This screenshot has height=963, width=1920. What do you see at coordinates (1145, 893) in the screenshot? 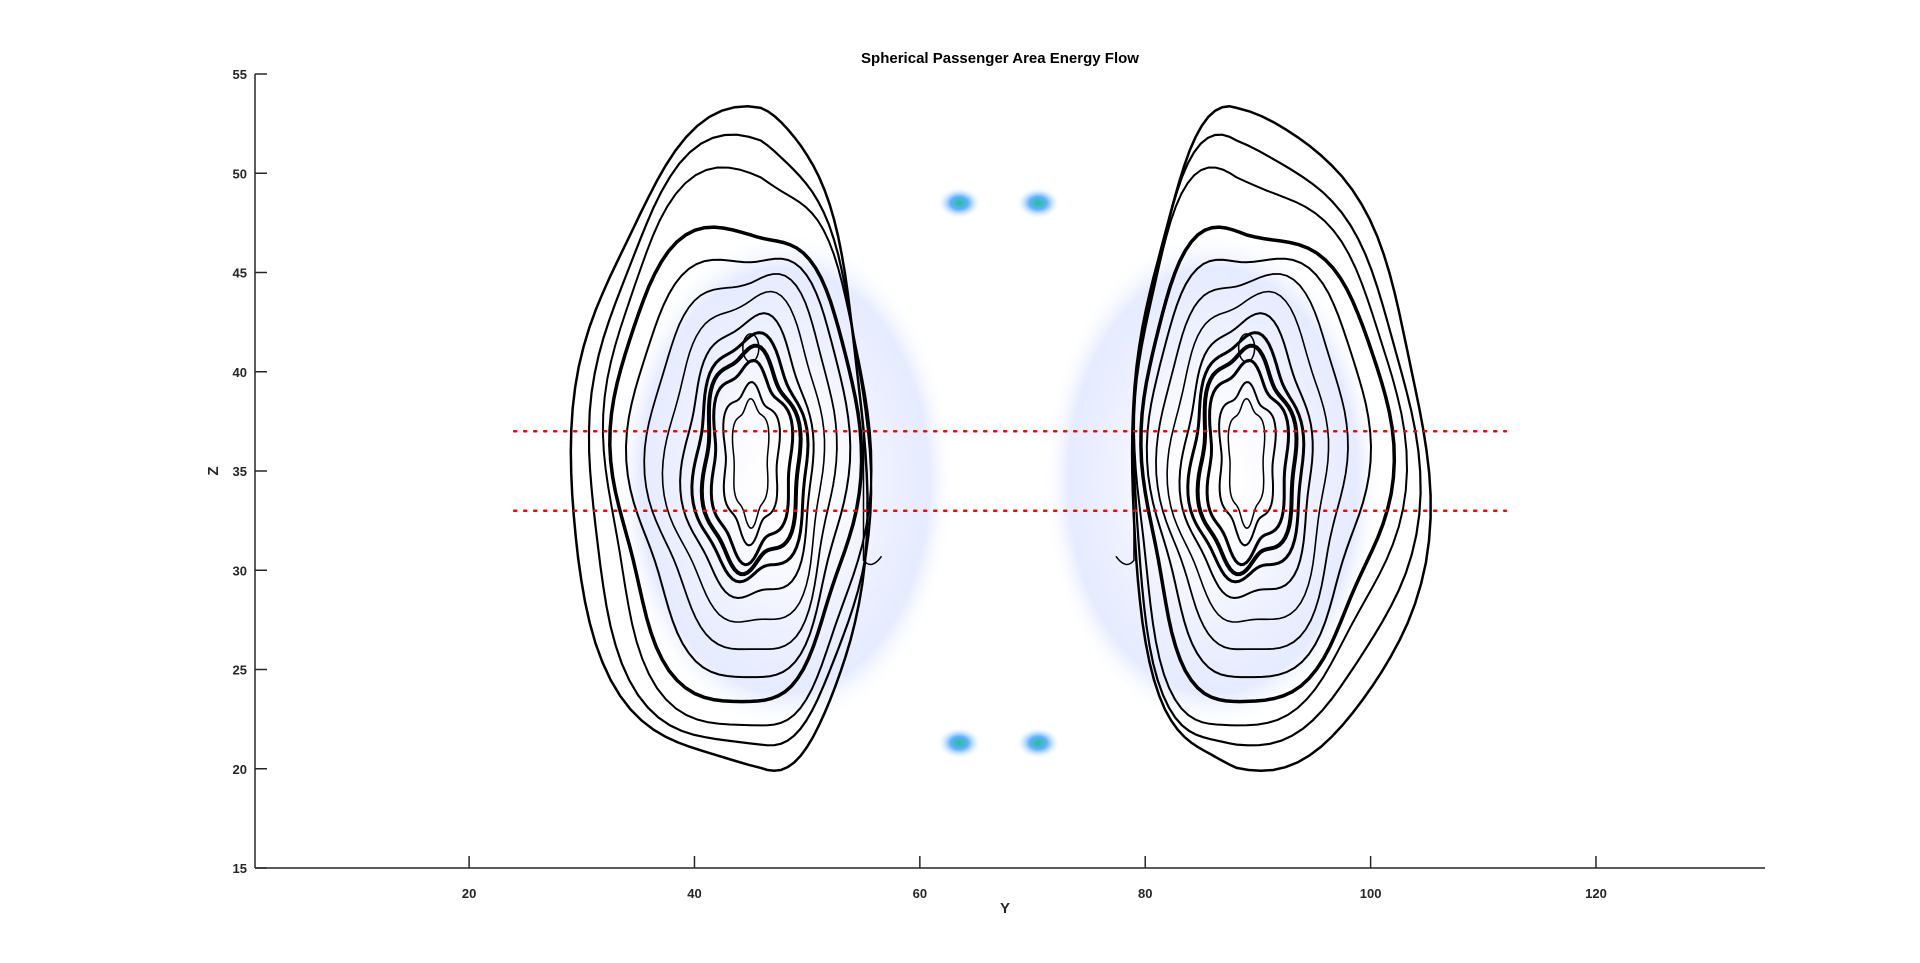
I see `x-tick-label: 80` at bounding box center [1145, 893].